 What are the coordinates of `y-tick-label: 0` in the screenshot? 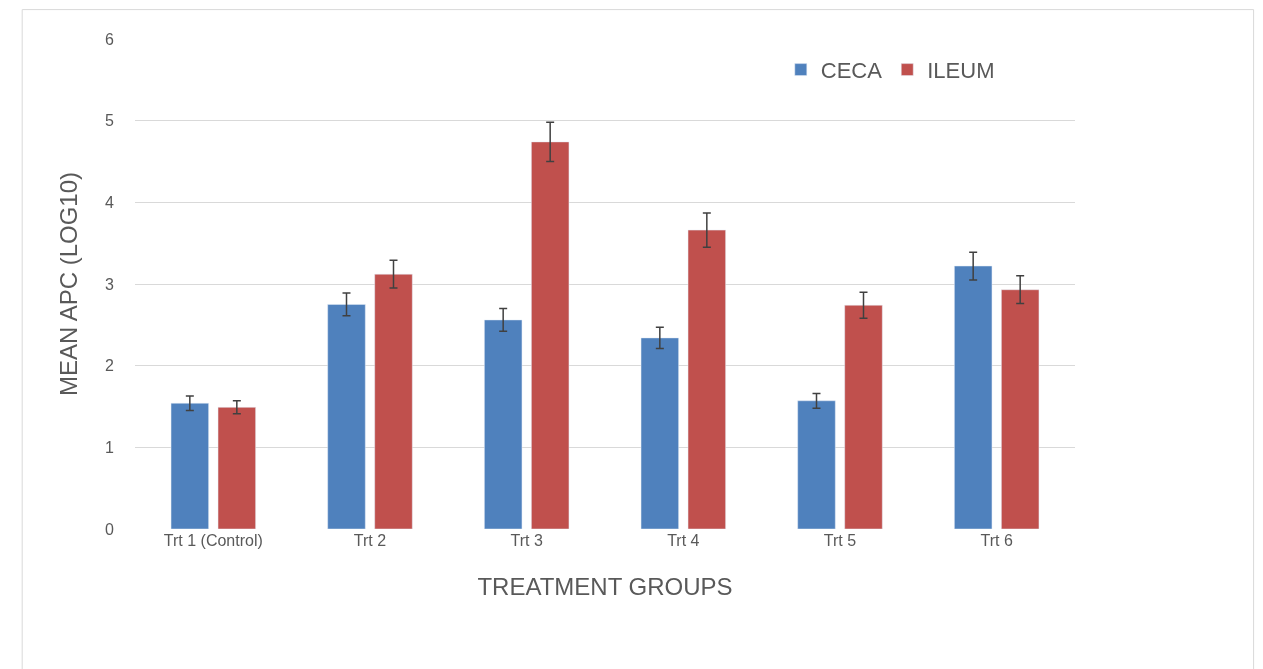 It's located at (110, 529).